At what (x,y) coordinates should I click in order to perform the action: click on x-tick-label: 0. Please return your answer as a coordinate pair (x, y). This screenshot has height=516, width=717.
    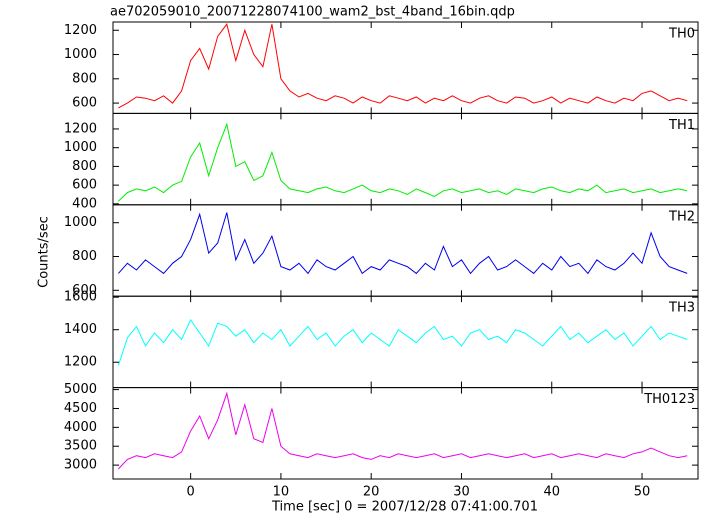
    Looking at the image, I should click on (190, 492).